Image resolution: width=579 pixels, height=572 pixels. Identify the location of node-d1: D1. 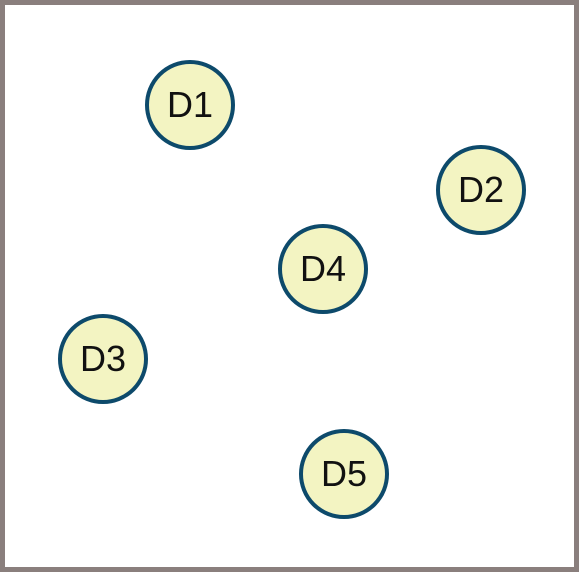
(190, 105).